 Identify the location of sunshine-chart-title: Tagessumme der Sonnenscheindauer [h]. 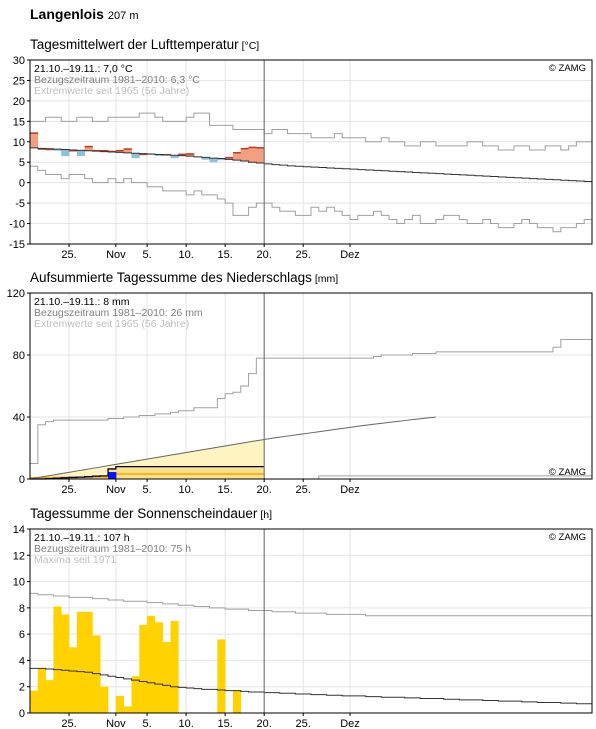
(151, 513).